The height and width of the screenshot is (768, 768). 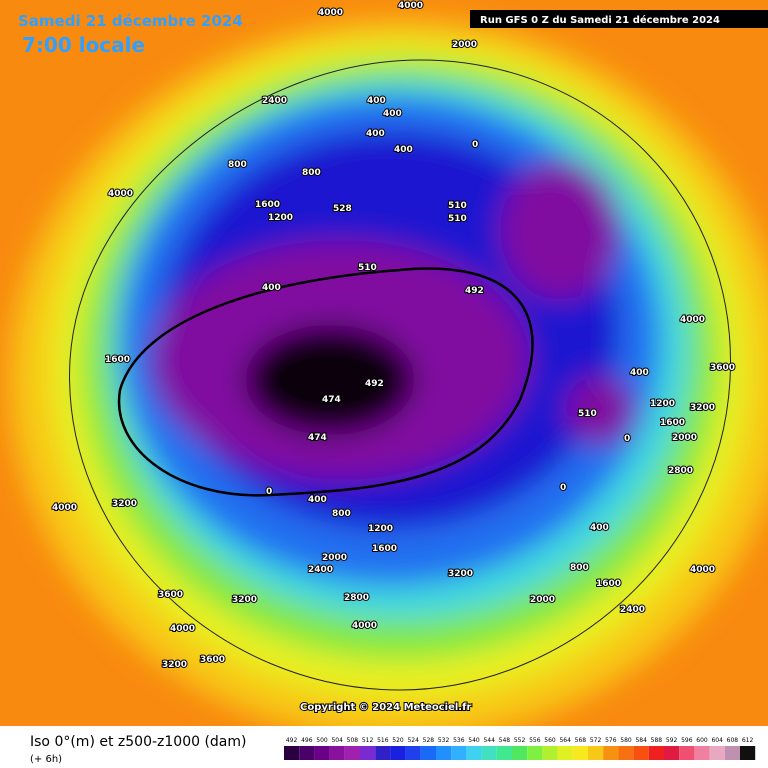 What do you see at coordinates (672, 740) in the screenshot?
I see `legend-label: 592` at bounding box center [672, 740].